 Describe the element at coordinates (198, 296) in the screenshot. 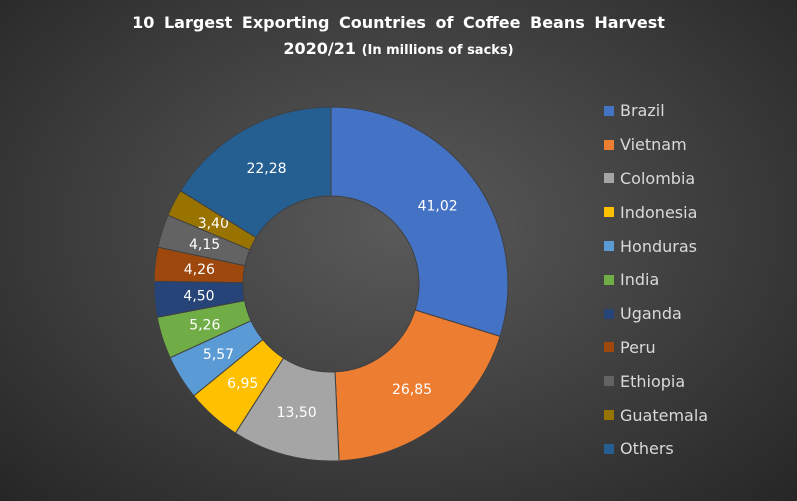

I see `data-label-uganda: 4,50` at that location.